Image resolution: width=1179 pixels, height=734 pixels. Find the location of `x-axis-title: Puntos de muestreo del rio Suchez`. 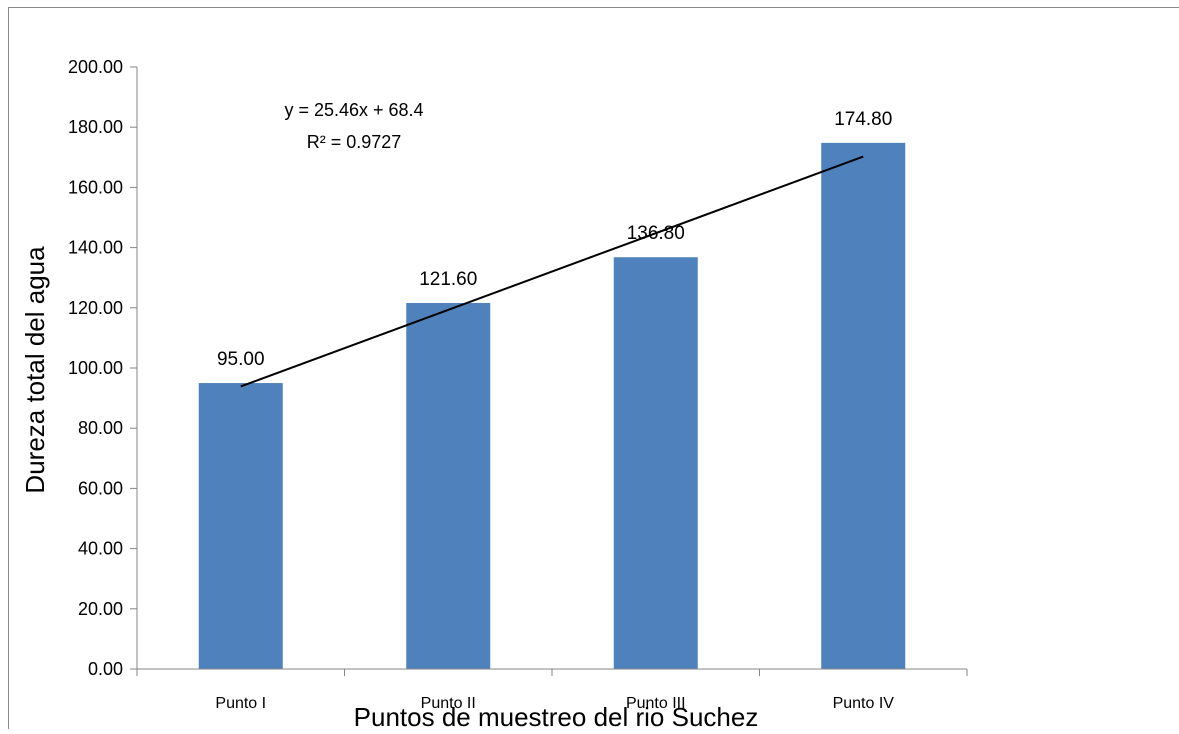

x-axis-title: Puntos de muestreo del rio Suchez is located at coordinates (556, 715).